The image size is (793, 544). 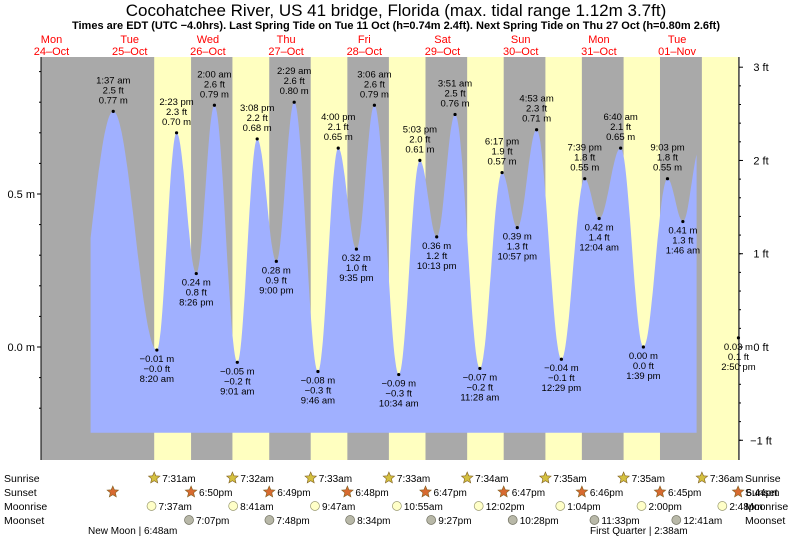 I want to click on tide-time-label: 9:46 am, so click(x=318, y=400).